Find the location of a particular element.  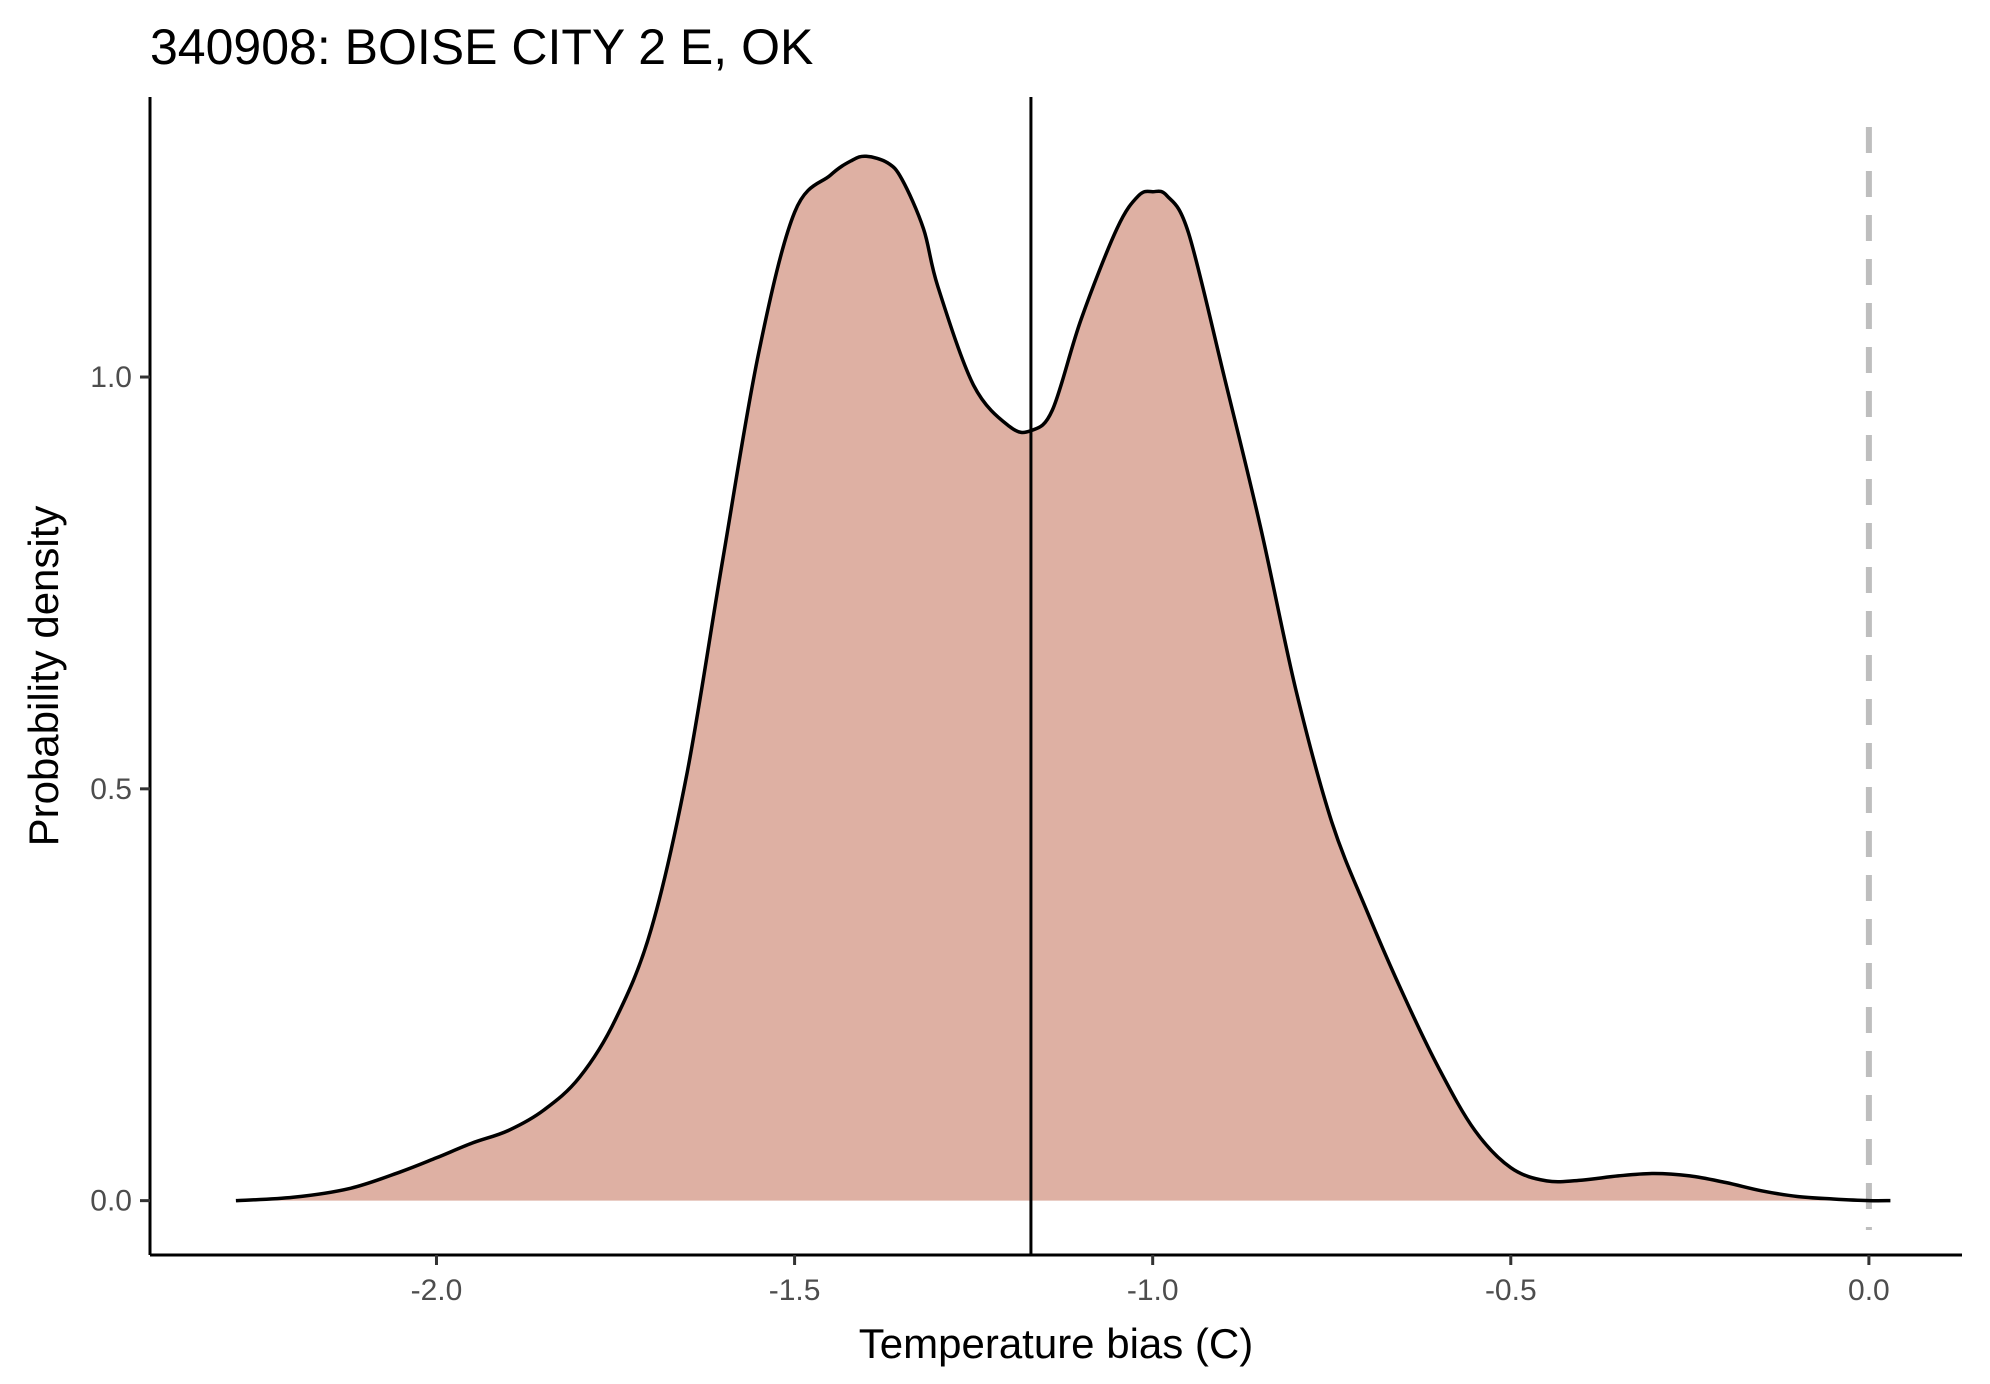

y-axis-title: Probability density is located at coordinates (43, 676).